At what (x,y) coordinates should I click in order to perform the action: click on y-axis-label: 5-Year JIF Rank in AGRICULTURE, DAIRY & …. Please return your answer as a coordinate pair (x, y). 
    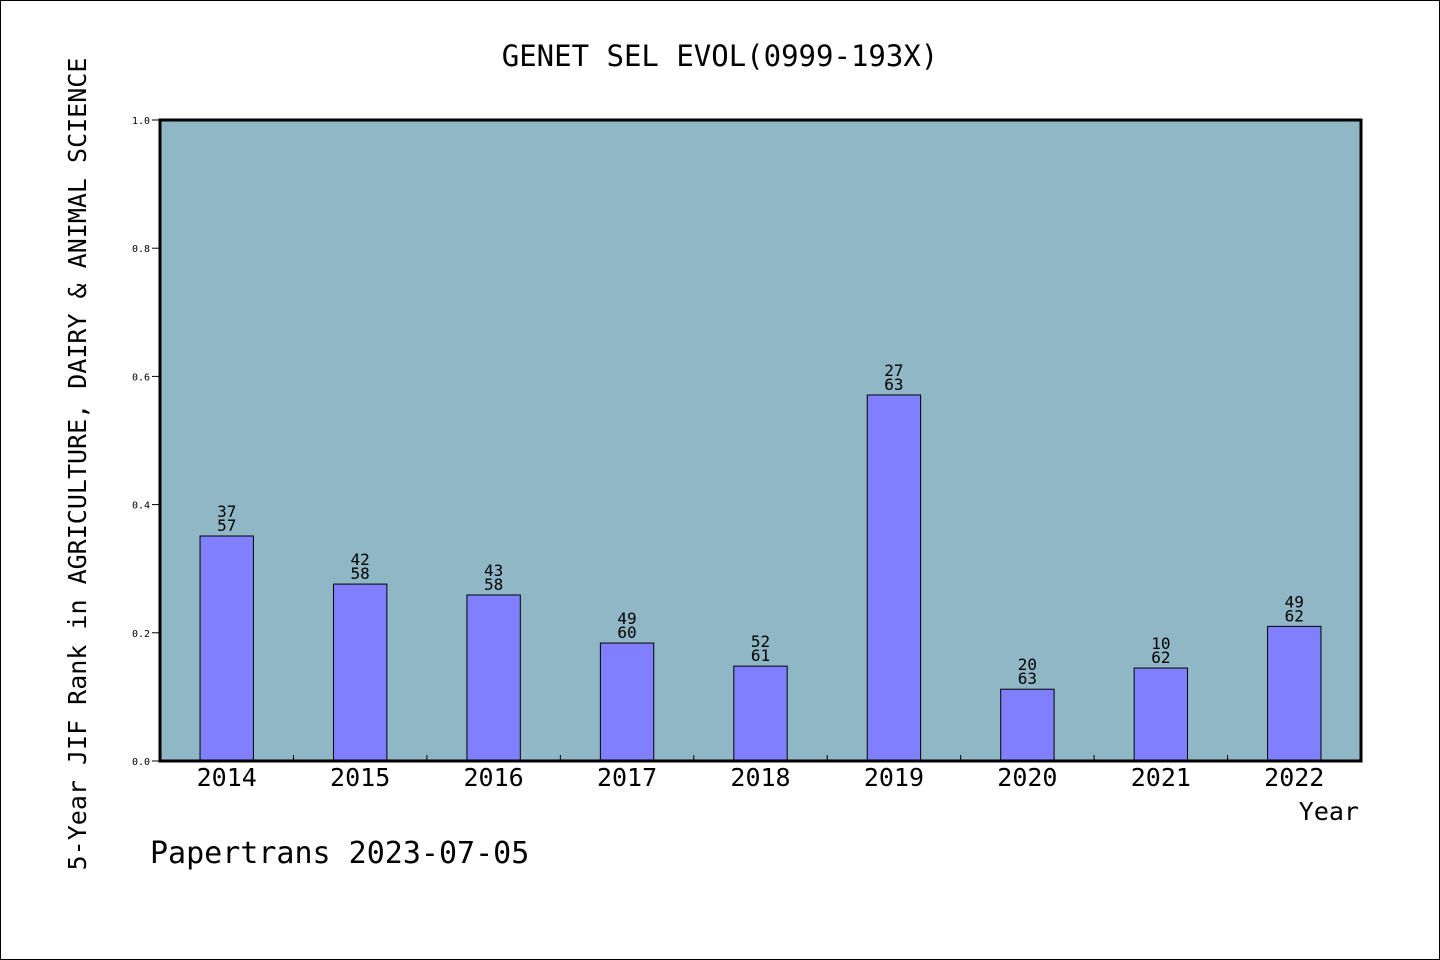
    Looking at the image, I should click on (77, 464).